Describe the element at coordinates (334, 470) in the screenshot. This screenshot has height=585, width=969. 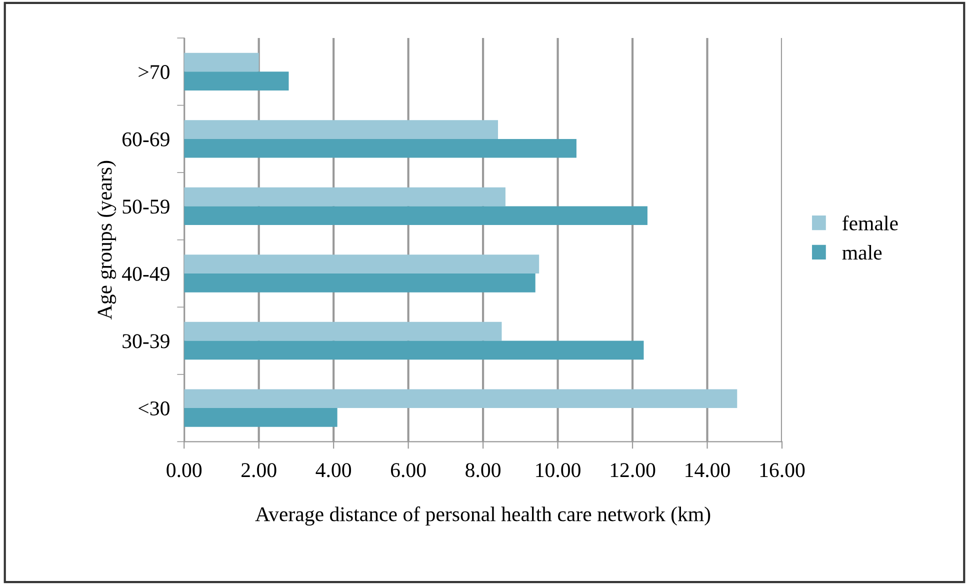
I see `x-tick-label: 4.00` at that location.